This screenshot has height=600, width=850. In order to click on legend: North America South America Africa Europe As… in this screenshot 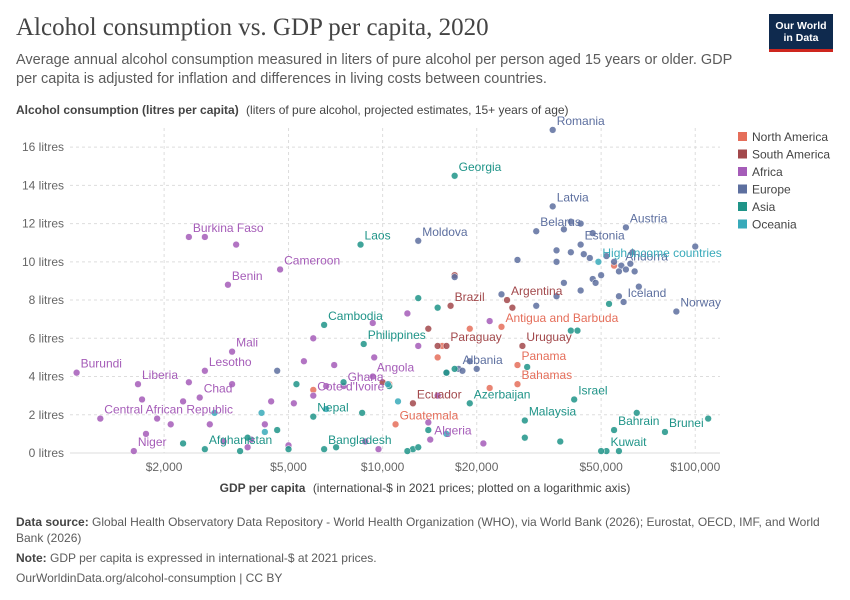, I will do `click(784, 181)`.